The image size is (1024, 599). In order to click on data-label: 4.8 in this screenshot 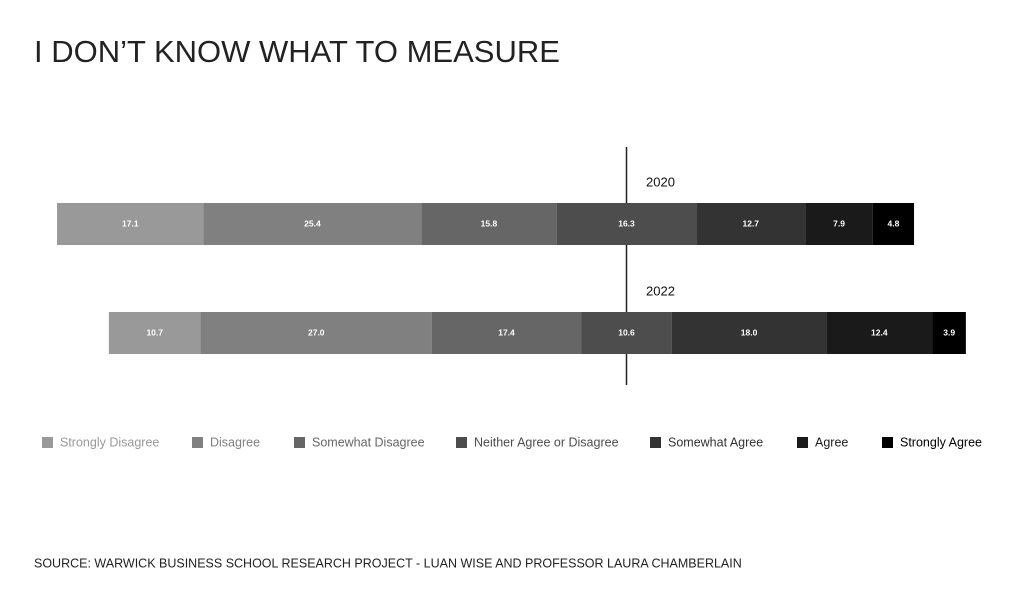, I will do `click(894, 223)`.